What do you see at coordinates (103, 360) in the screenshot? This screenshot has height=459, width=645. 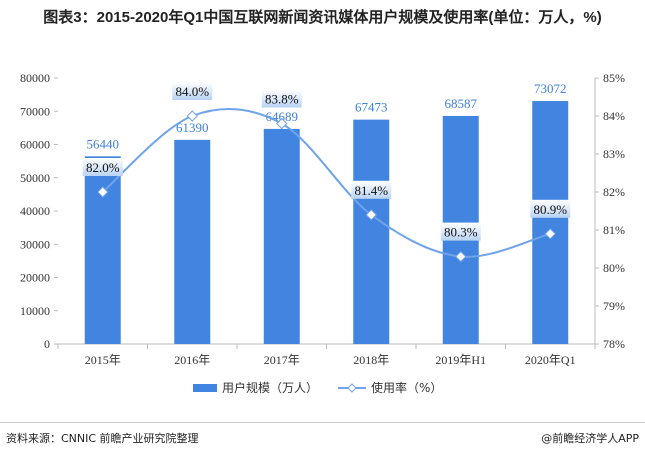 I see `x-tick-label: 2015年` at bounding box center [103, 360].